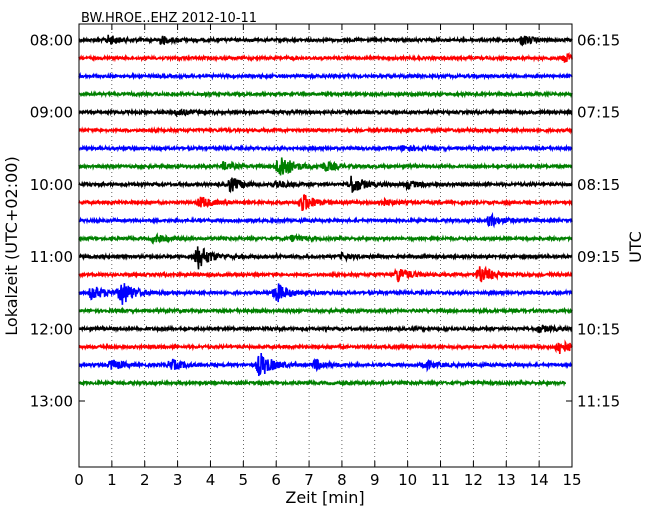 The height and width of the screenshot is (520, 650). What do you see at coordinates (635, 247) in the screenshot?
I see `y-axis-label-right: UTC` at bounding box center [635, 247].